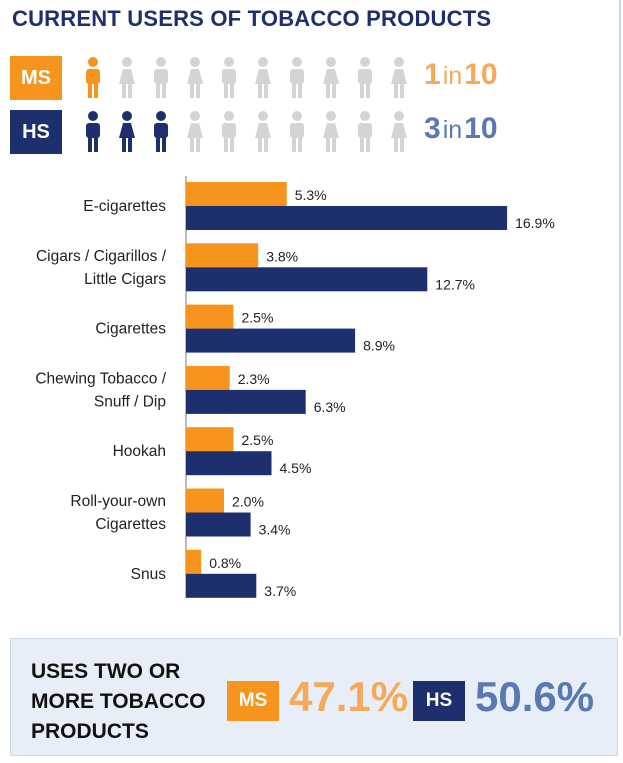 This screenshot has height=763, width=623. What do you see at coordinates (106, 671) in the screenshot?
I see `multi-use-label-line: USES TWO OR` at bounding box center [106, 671].